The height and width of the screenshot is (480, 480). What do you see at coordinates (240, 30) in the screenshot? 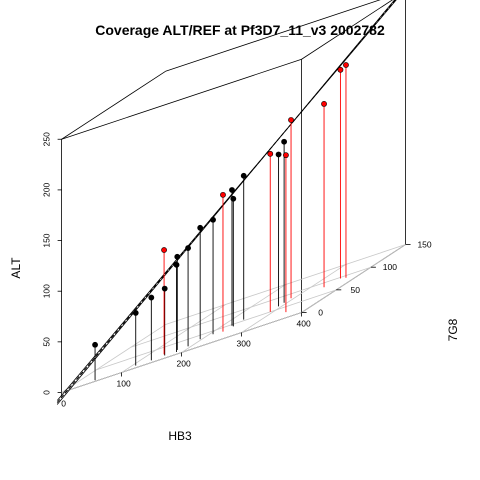
I see `chart-title: Coverage ALT/REF at Pf3D7_11_v3 2002782` at bounding box center [240, 30].